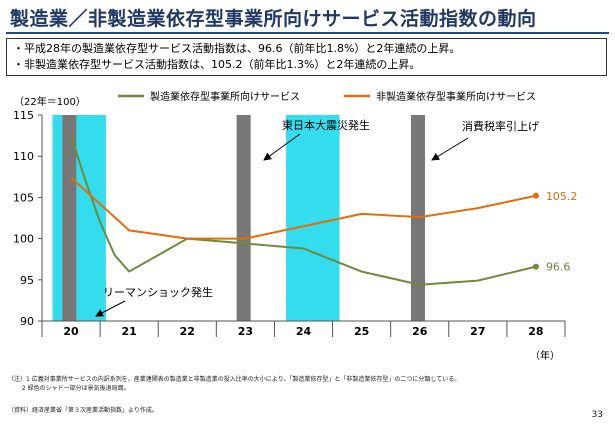 This screenshot has width=615, height=426. Describe the element at coordinates (69, 388) in the screenshot. I see `footnote-2: 2 緑色のシャドー部分は景気後退局面。` at that location.